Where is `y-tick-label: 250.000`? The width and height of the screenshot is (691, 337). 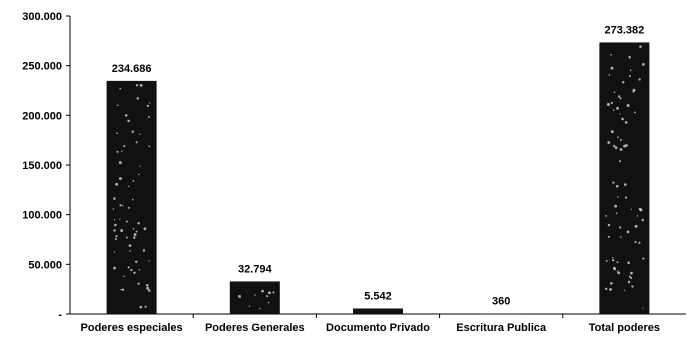
y-tick-label: 250.000 is located at coordinates (42, 67).